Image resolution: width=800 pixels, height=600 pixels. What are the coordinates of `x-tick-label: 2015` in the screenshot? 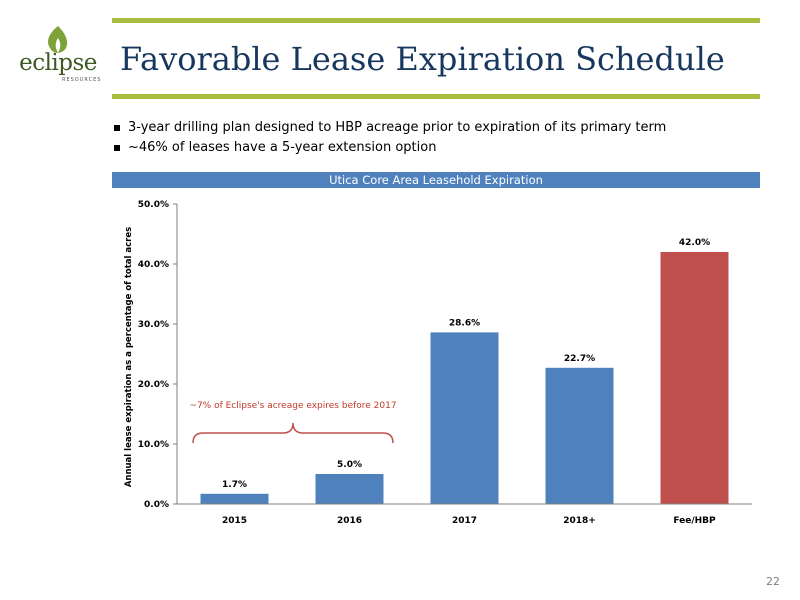 It's located at (234, 521).